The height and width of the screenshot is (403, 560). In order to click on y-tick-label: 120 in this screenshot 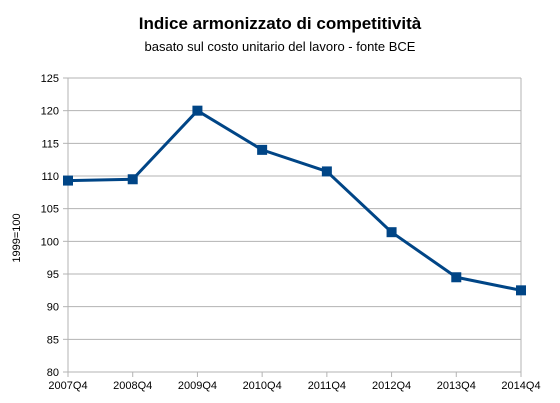, I will do `click(50, 112)`.